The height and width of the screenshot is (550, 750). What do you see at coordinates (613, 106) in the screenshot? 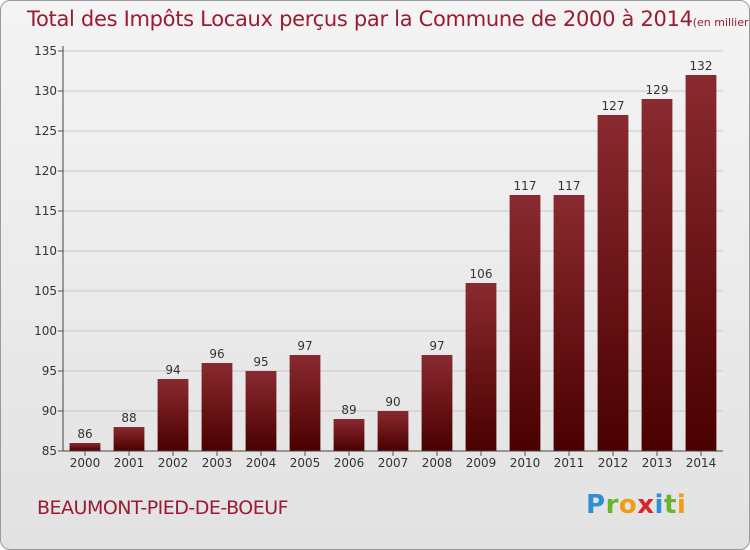
I see `data-label: 127` at bounding box center [613, 106].